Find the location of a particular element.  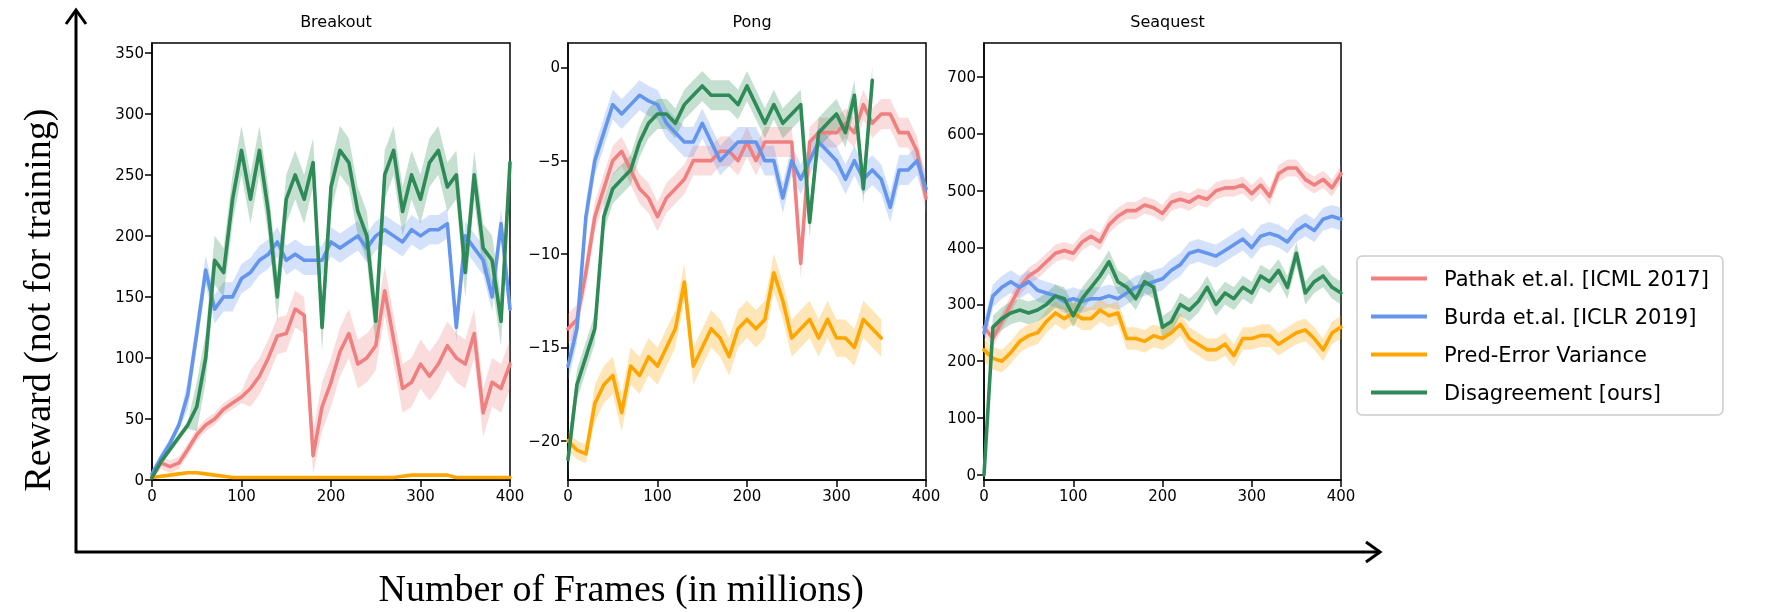

x-axis-title: Number of Frames (in millions) is located at coordinates (621, 588).